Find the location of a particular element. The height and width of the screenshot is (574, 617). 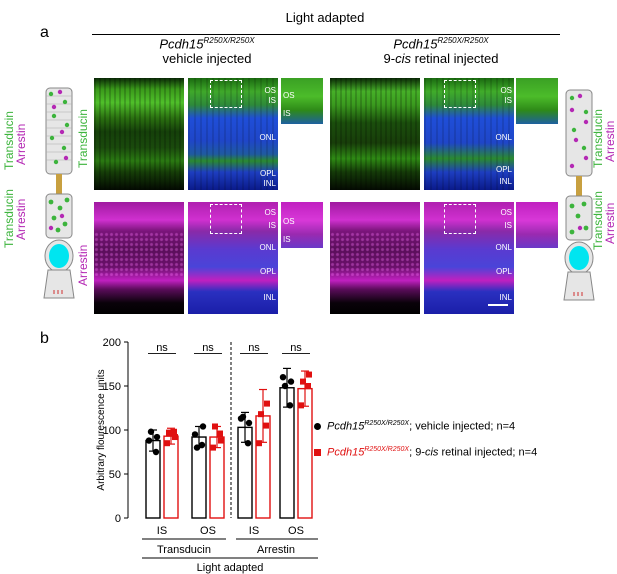

y-tick-label: 200 is located at coordinates (112, 343).